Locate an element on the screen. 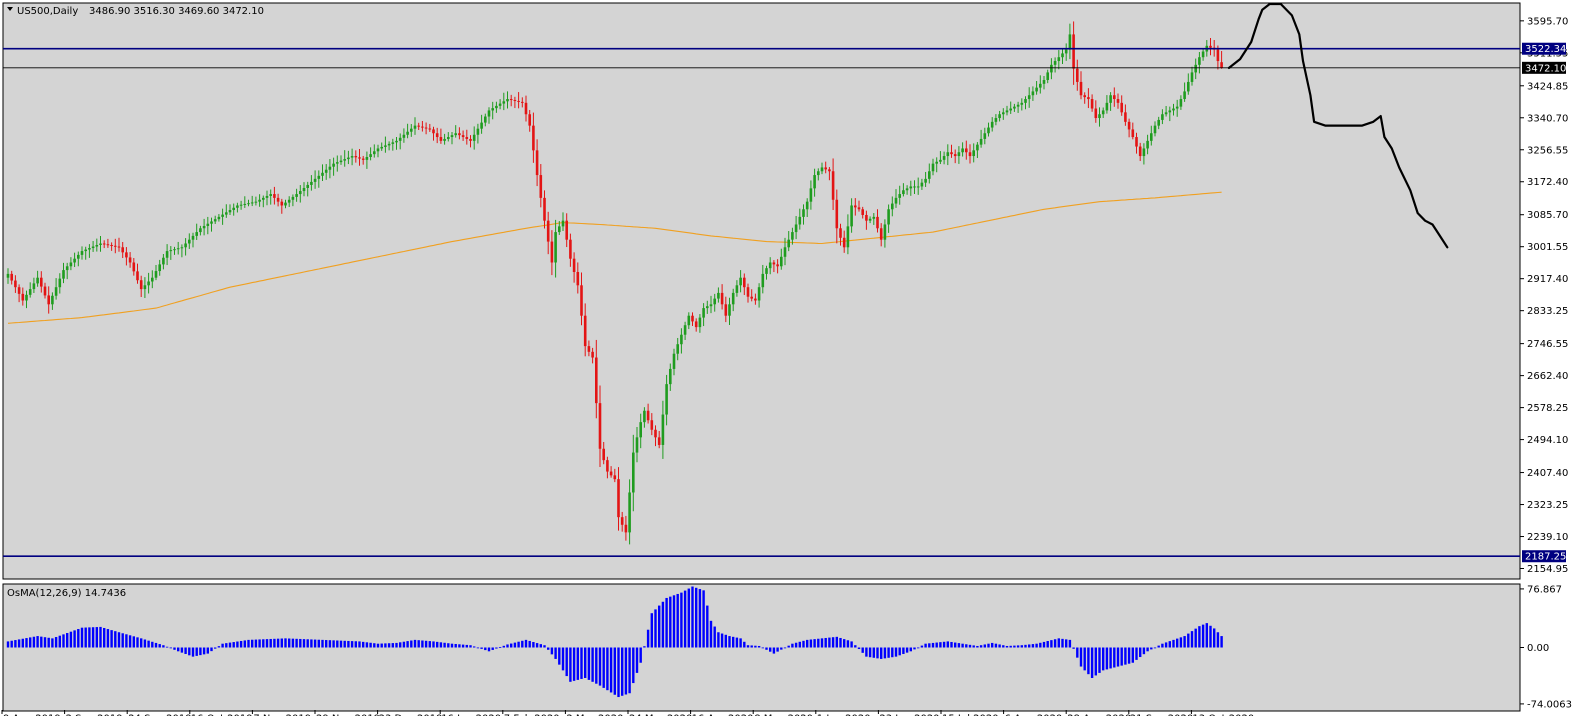  freehand-drawing-layer is located at coordinates (1338, 125).